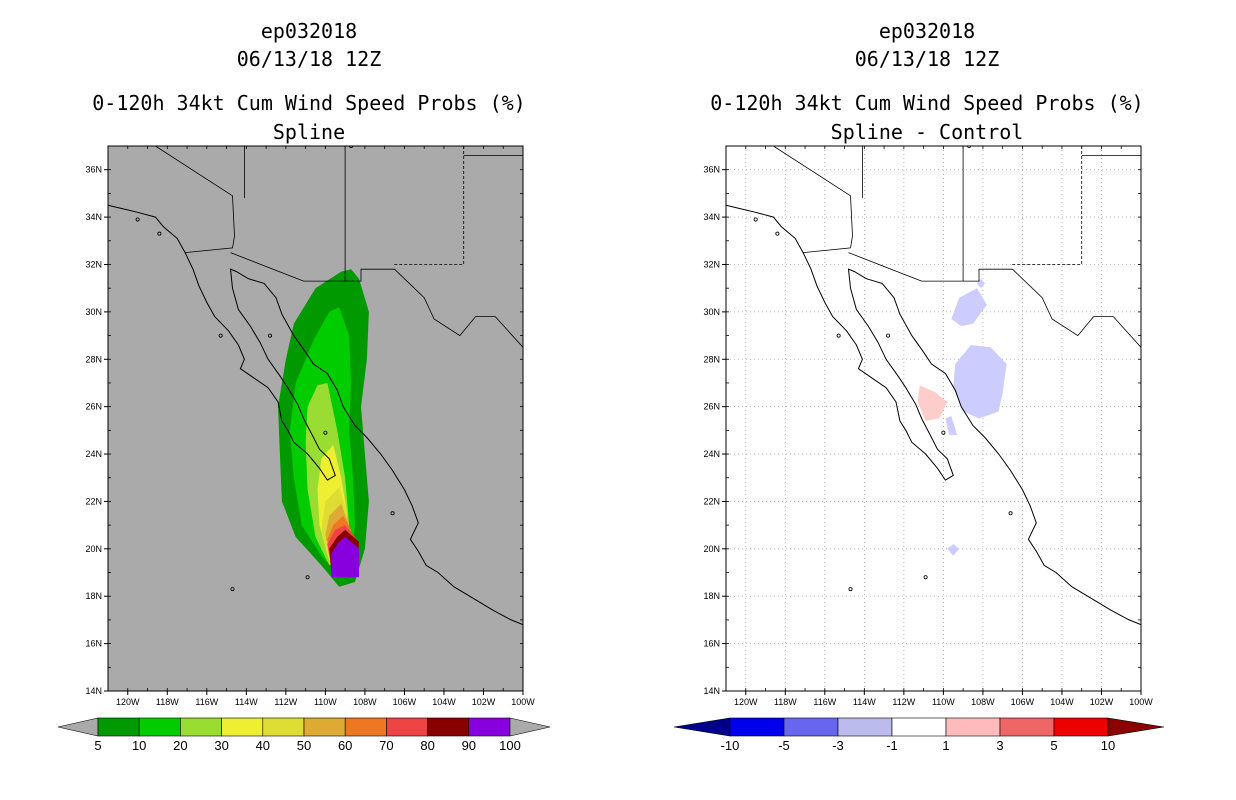 The height and width of the screenshot is (800, 1236). Describe the element at coordinates (1108, 745) in the screenshot. I see `colorbar-label: 10` at that location.